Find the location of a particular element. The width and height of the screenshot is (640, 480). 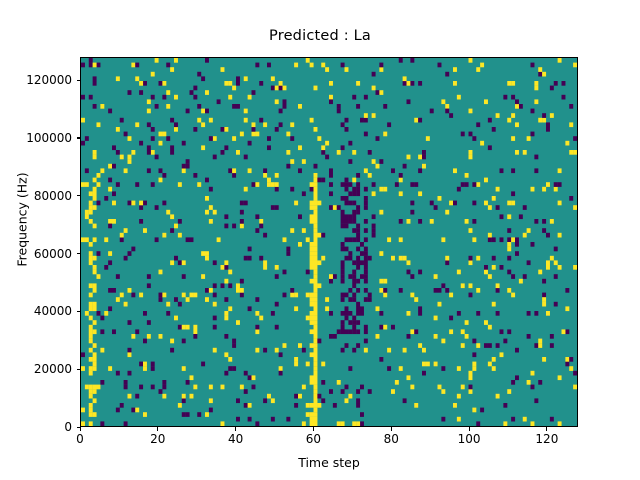

x-tick-label: 40 is located at coordinates (235, 439).